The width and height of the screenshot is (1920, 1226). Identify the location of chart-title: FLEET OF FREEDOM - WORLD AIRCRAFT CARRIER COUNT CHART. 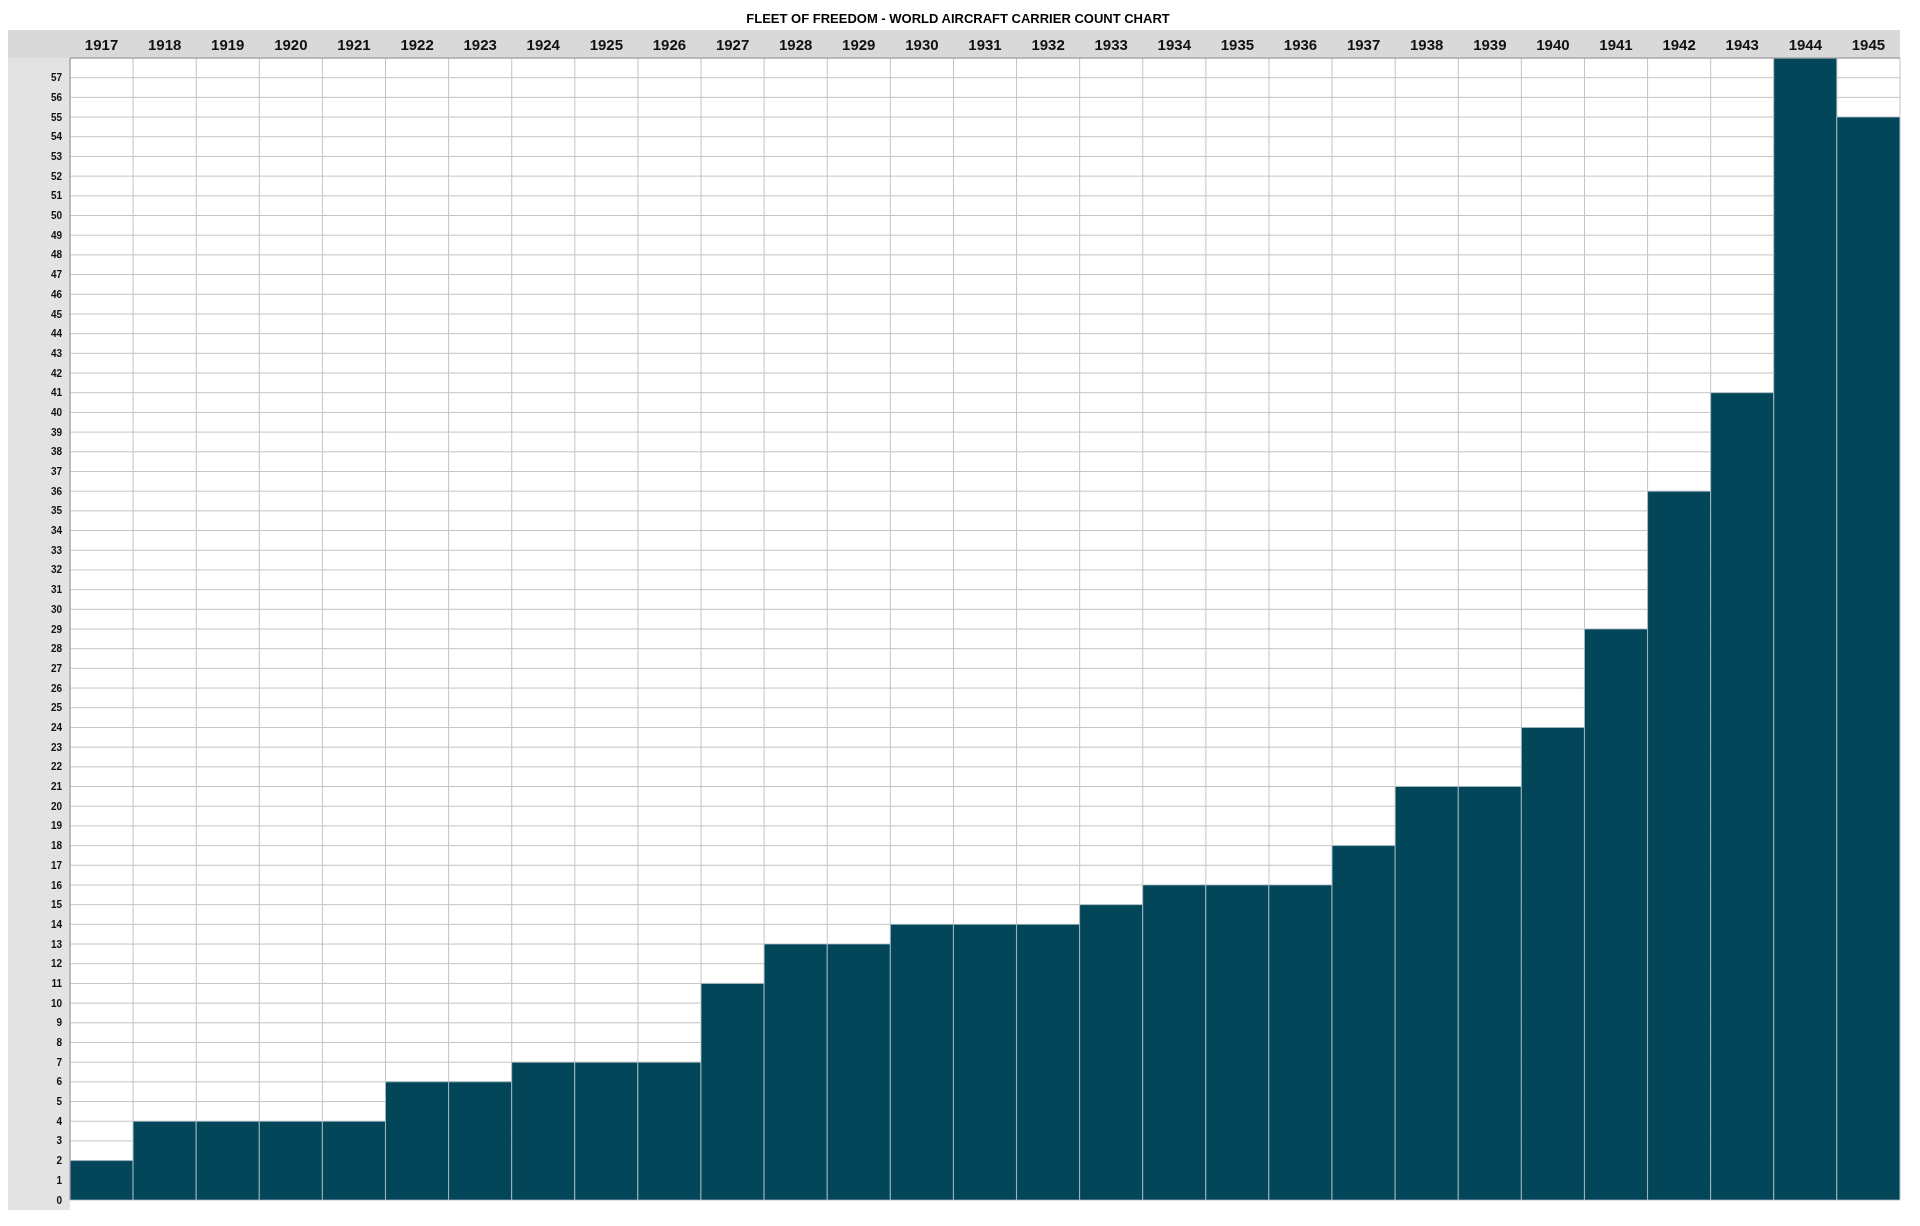
(958, 19).